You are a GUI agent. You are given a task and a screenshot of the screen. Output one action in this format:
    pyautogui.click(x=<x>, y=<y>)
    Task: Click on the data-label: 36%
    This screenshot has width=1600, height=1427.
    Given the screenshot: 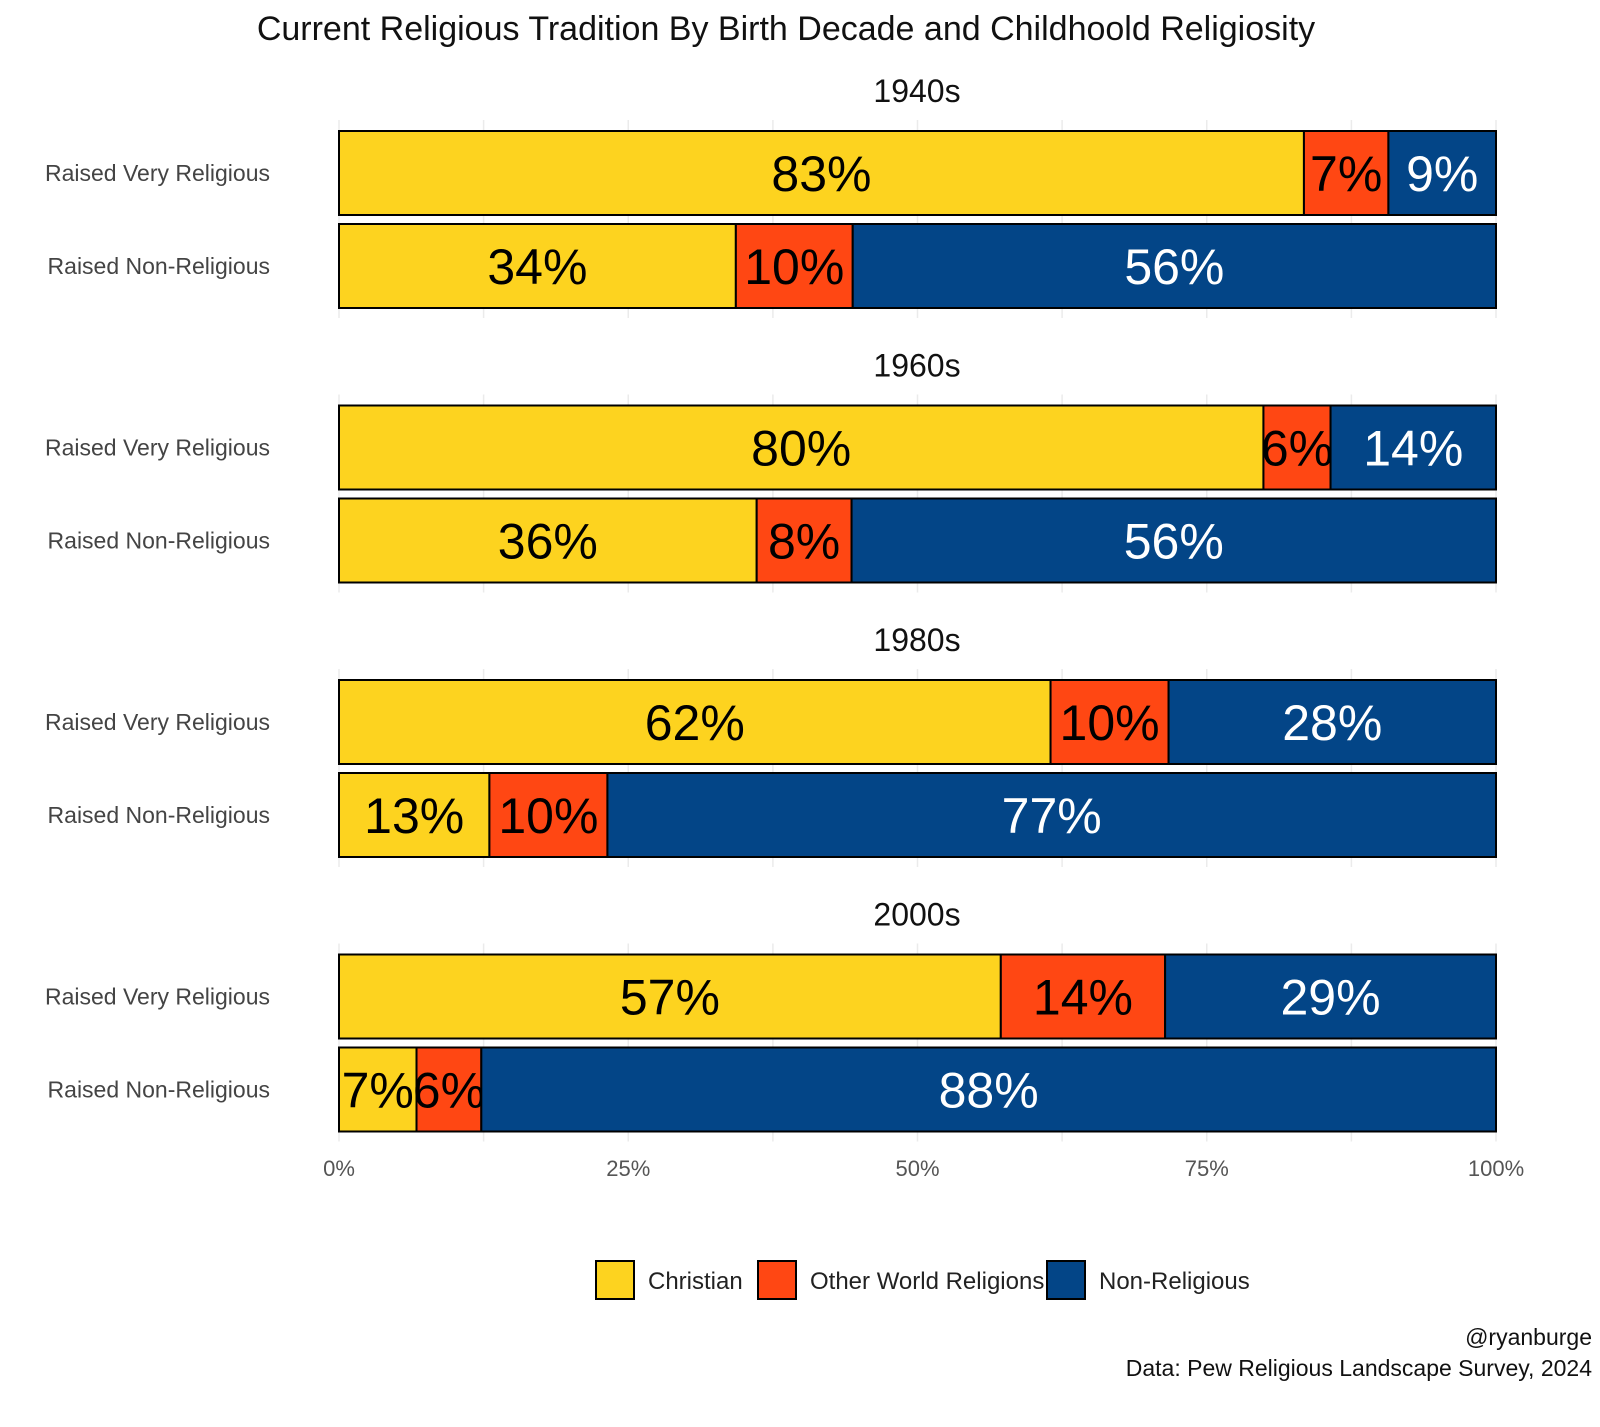 What is the action you would take?
    pyautogui.click(x=548, y=542)
    